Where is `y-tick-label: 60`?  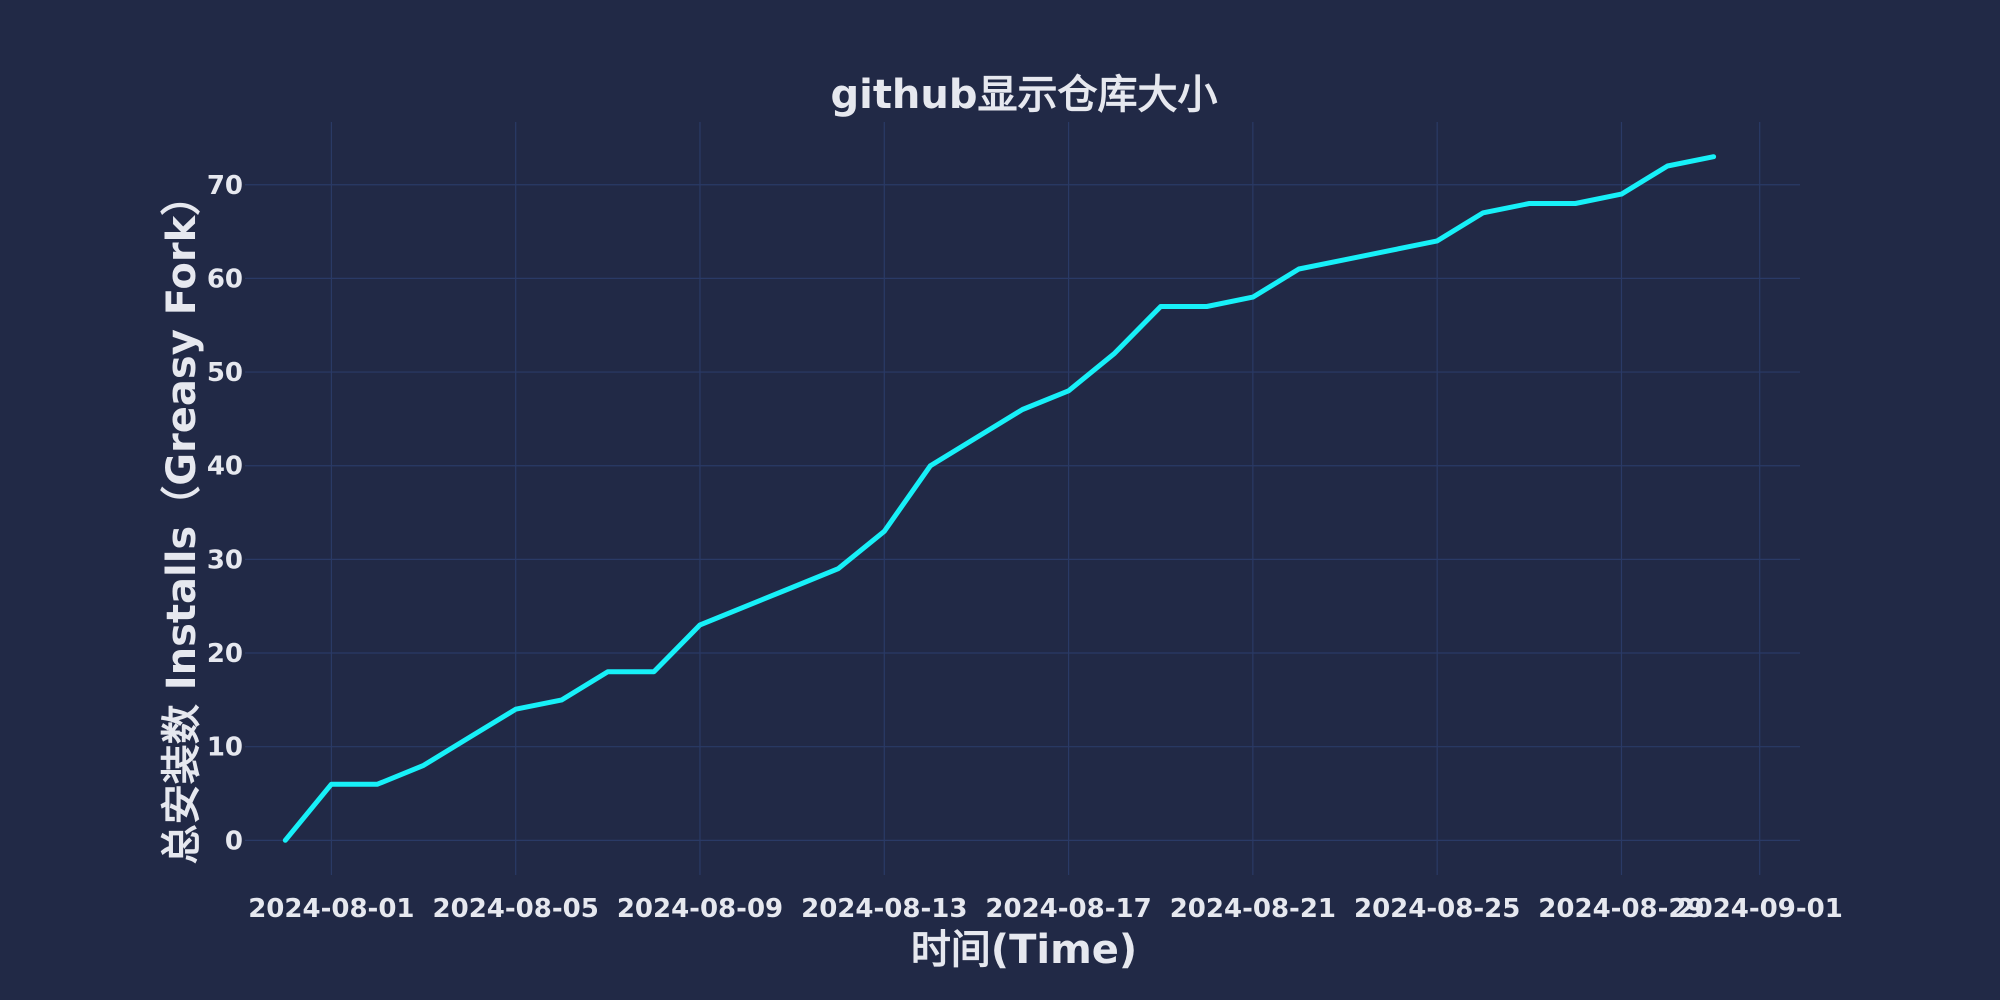
y-tick-label: 60 is located at coordinates (225, 279).